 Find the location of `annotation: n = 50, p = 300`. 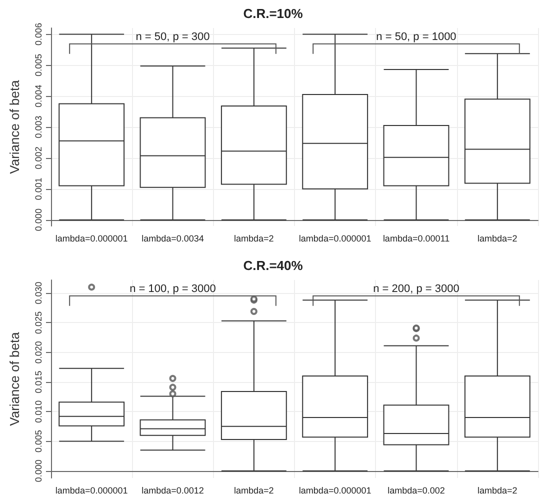

annotation: n = 50, p = 300 is located at coordinates (173, 36).